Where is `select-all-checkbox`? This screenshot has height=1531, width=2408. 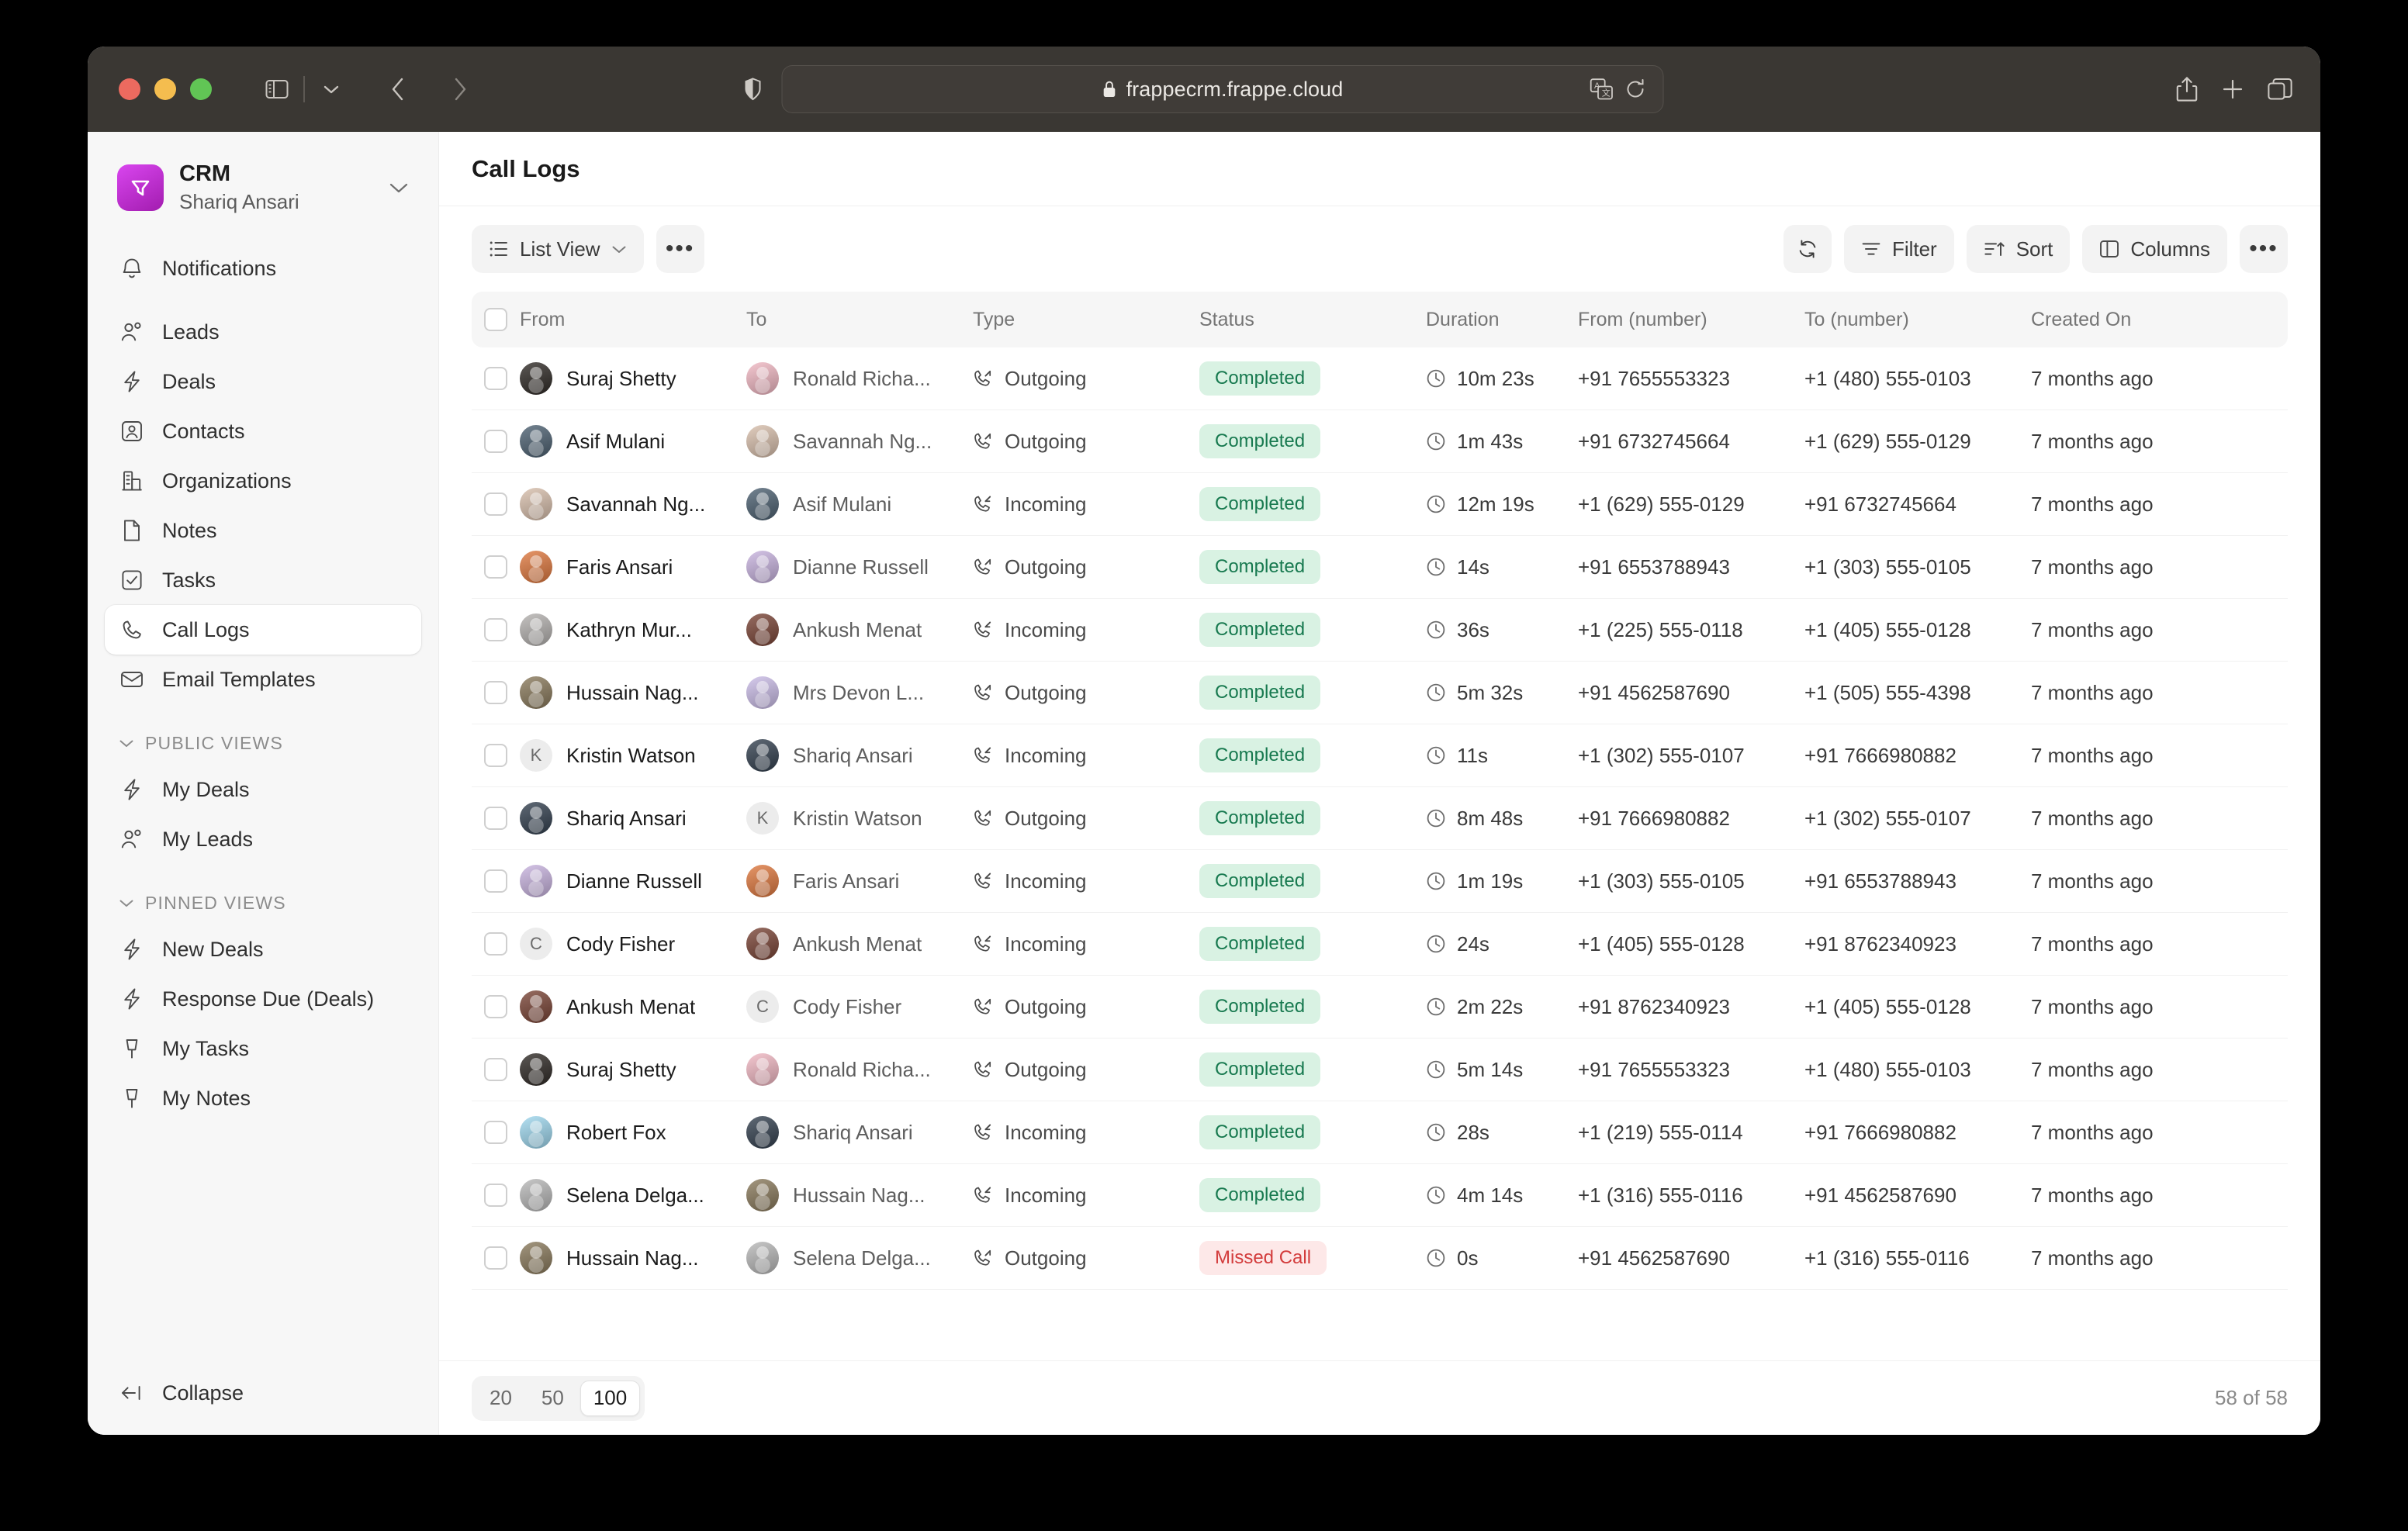
select-all-checkbox is located at coordinates (495, 319).